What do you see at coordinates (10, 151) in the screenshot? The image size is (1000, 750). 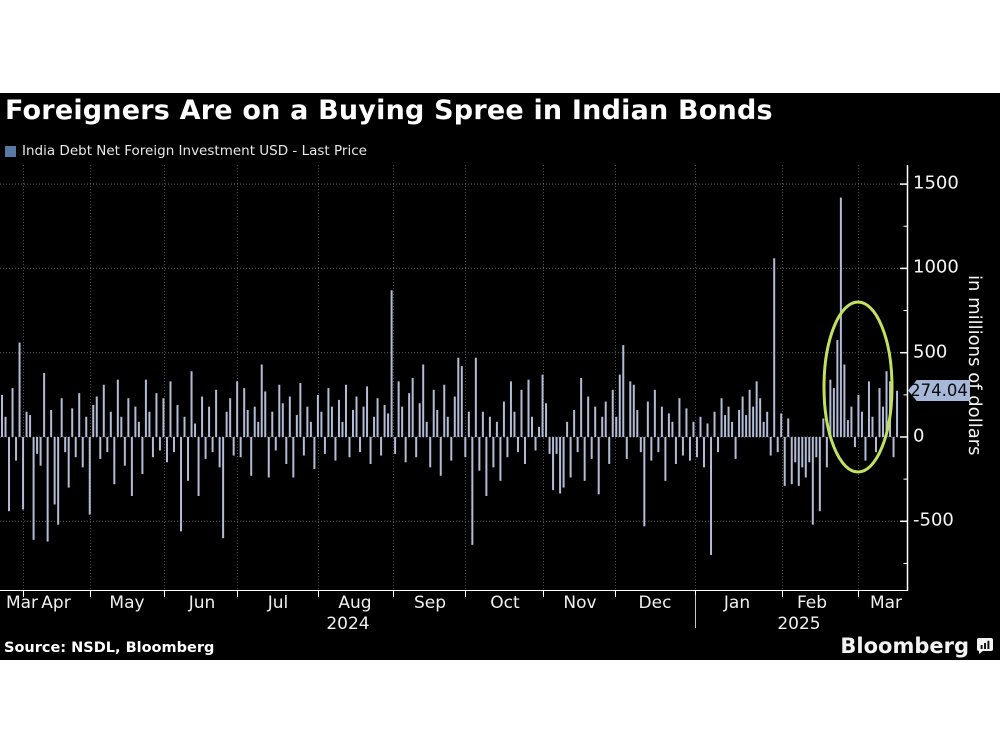 I see `legend-swatch-icon` at bounding box center [10, 151].